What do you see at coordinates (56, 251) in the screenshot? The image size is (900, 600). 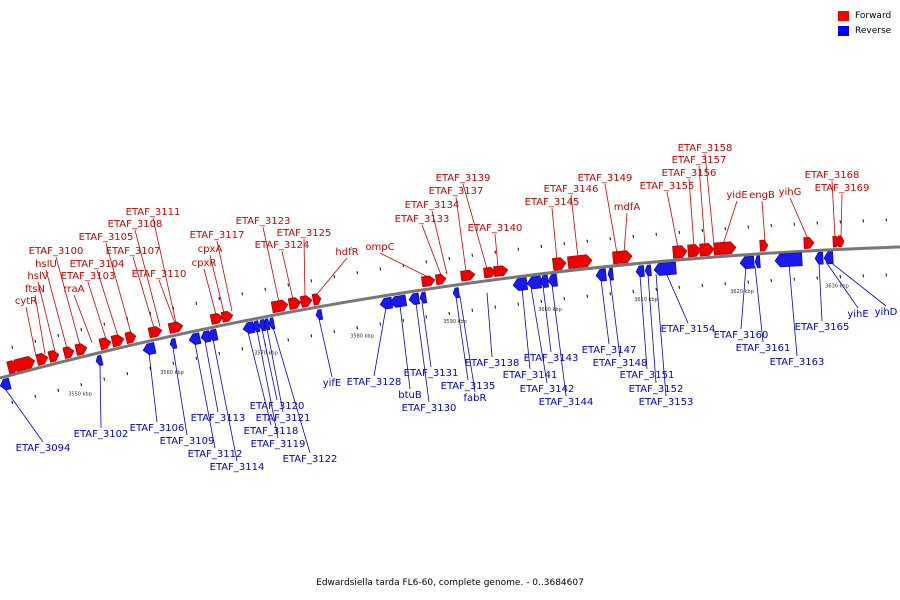 I see `gene-label-ETAF_3100: ETAF_3100` at bounding box center [56, 251].